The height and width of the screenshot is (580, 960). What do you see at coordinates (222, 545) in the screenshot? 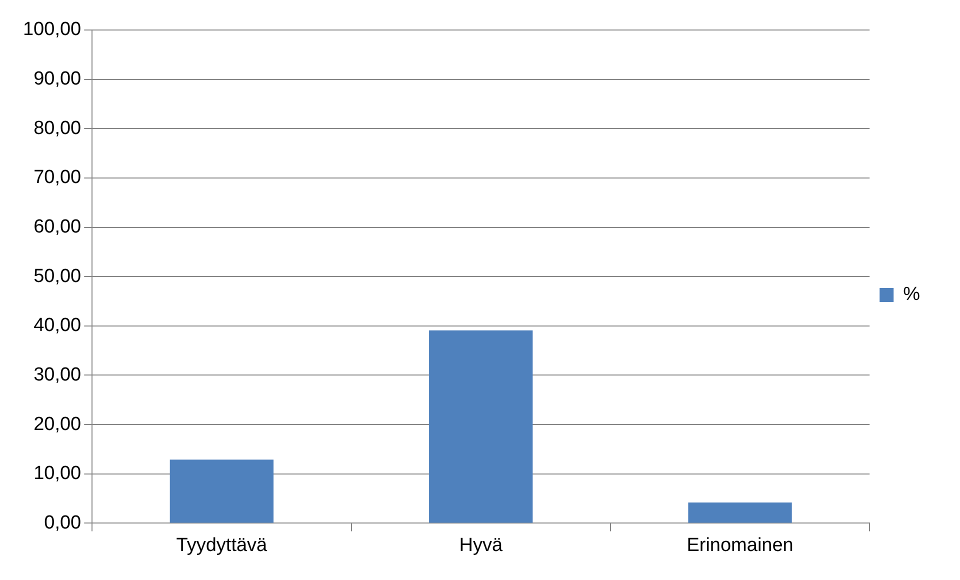
I see `x-tick-label: Tyydyttävä` at bounding box center [222, 545].